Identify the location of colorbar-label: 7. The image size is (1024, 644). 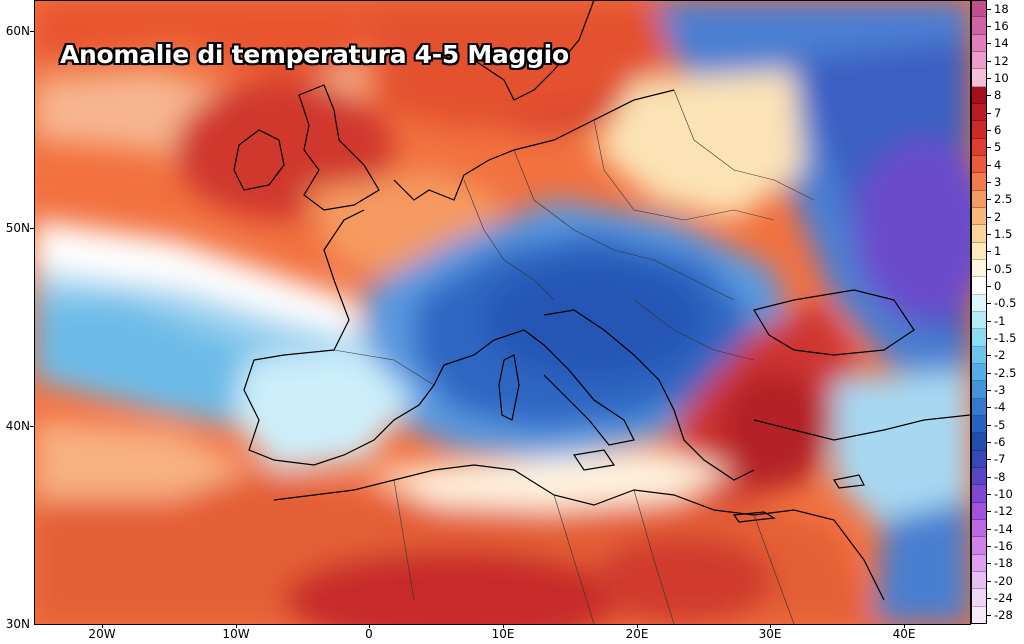
(998, 112).